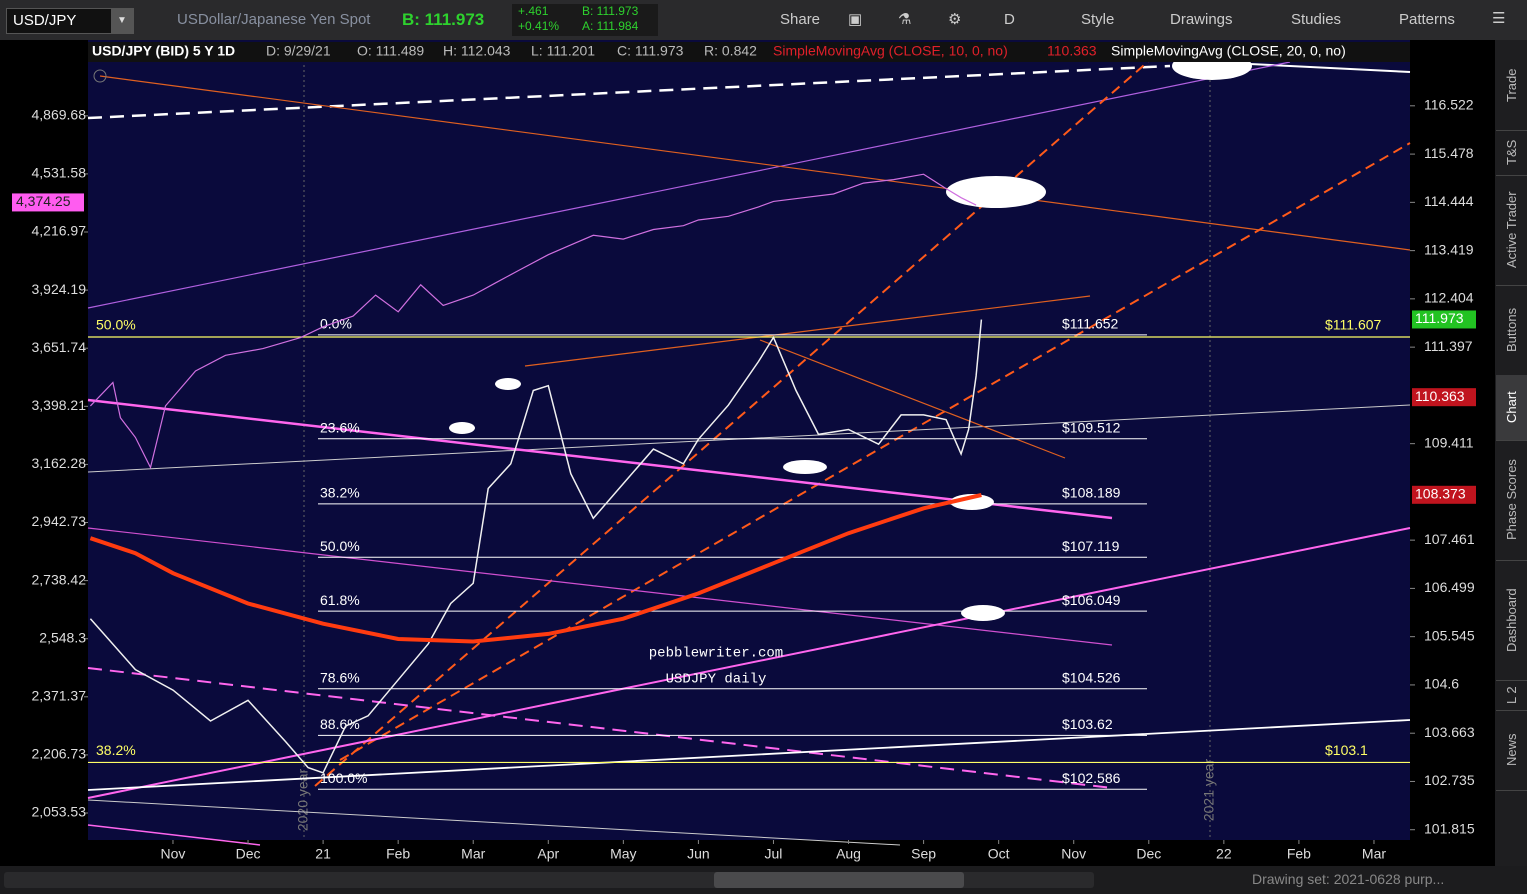 This screenshot has height=894, width=1527. I want to click on scrollbar, so click(549, 880).